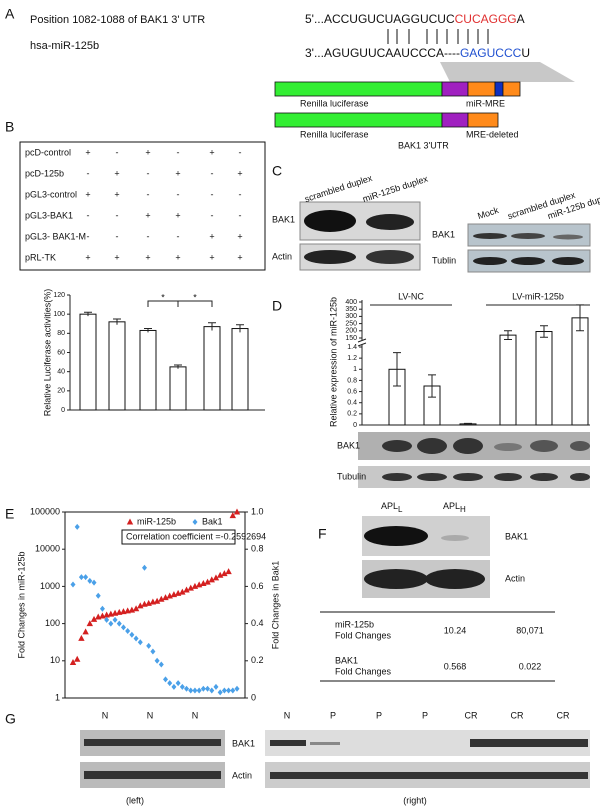 The width and height of the screenshot is (600, 809). Describe the element at coordinates (55, 236) in the screenshot. I see `row-label: pGL3- BAK1-M` at that location.